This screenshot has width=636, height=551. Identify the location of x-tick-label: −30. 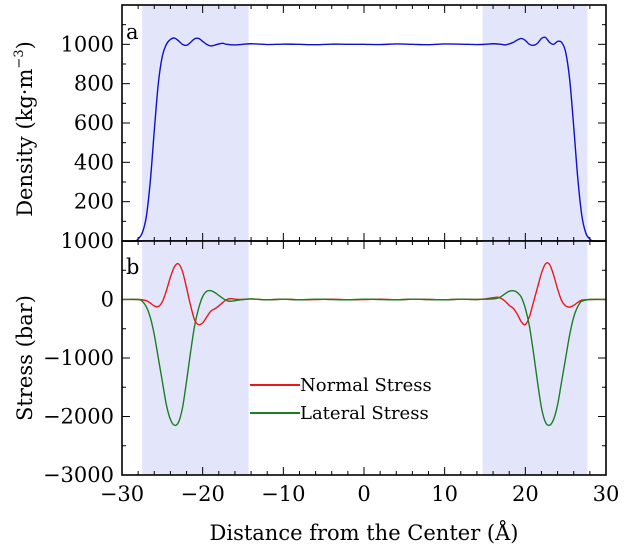
(122, 494).